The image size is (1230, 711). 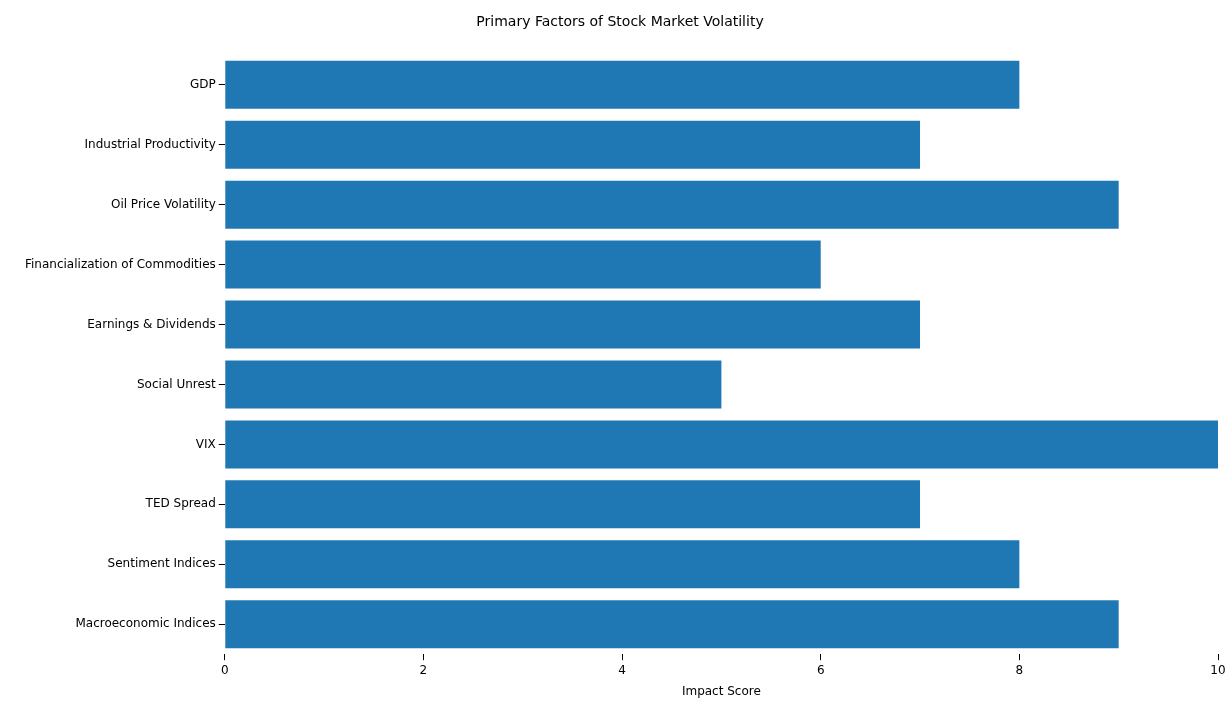 What do you see at coordinates (620, 21) in the screenshot?
I see `chart-title: Primary Factors of Stock Market Volatility` at bounding box center [620, 21].